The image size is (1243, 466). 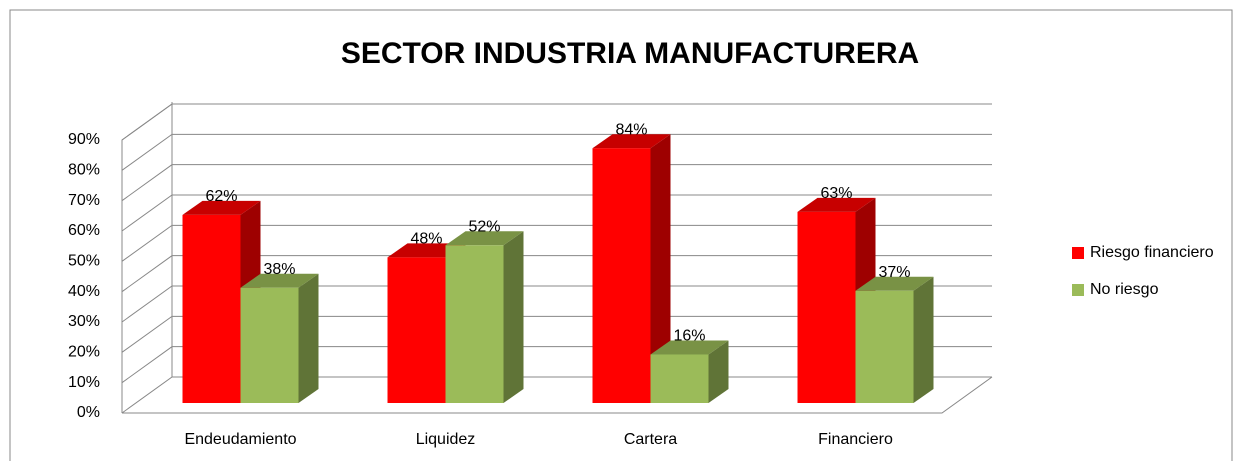 I want to click on y-tick-label: 50%, so click(x=84, y=261).